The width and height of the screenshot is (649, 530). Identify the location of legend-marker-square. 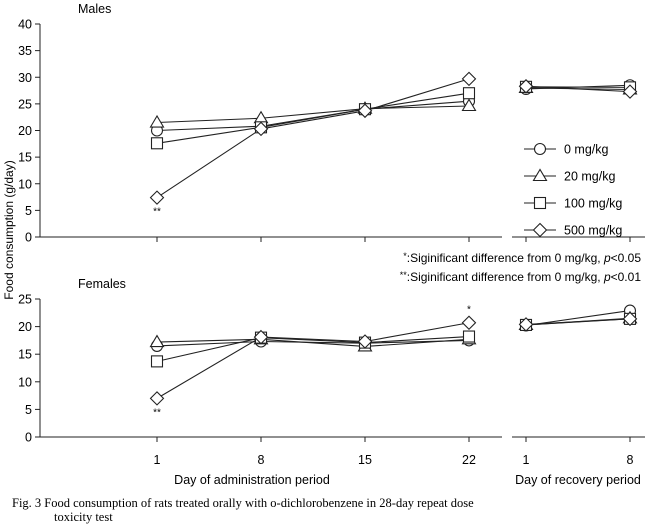
(540, 203).